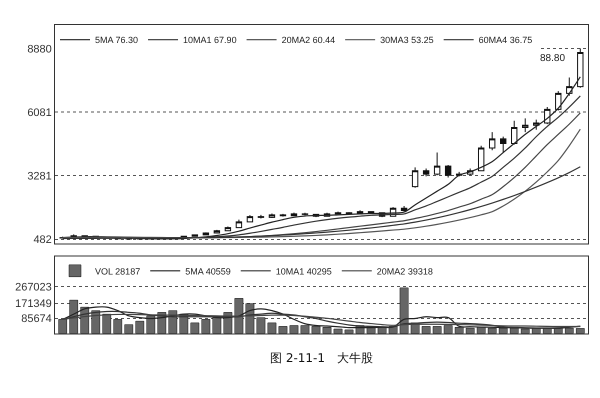 The height and width of the screenshot is (398, 600). Describe the element at coordinates (309, 40) in the screenshot. I see `legend-label: 20MA2 60.44` at that location.